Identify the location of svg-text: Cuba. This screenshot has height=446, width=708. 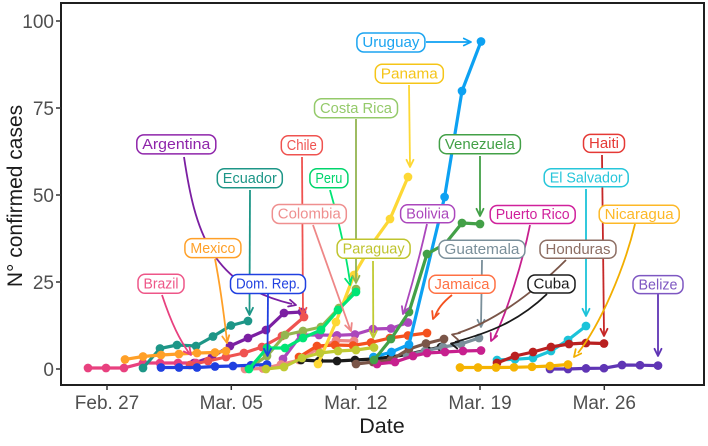
(552, 284).